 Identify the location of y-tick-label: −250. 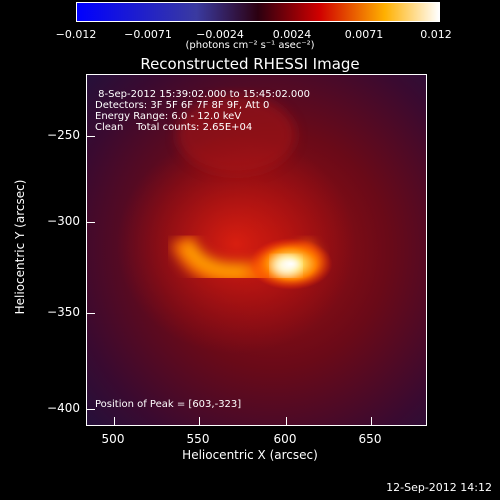
(63, 135).